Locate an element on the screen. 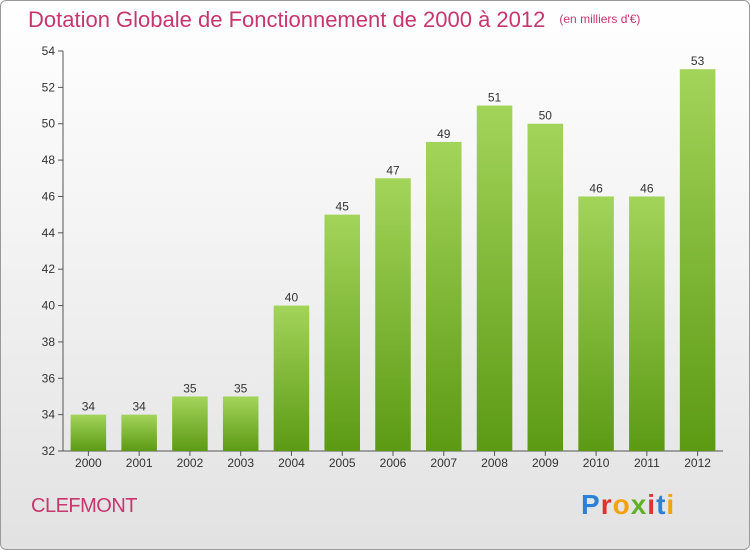 Image resolution: width=750 pixels, height=550 pixels. x-tick-label: 2009 is located at coordinates (545, 463).